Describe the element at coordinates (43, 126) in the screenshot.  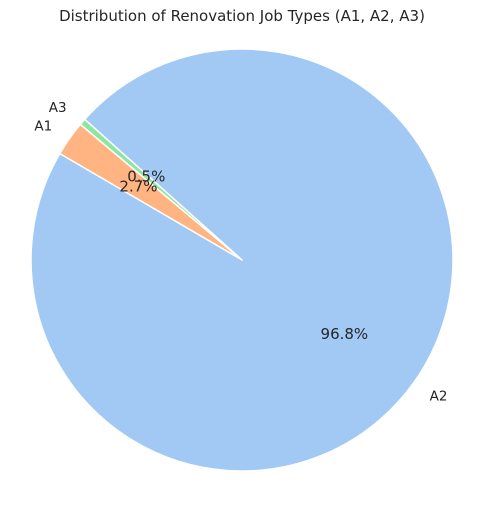
I see `slice-label-a1: A1` at that location.